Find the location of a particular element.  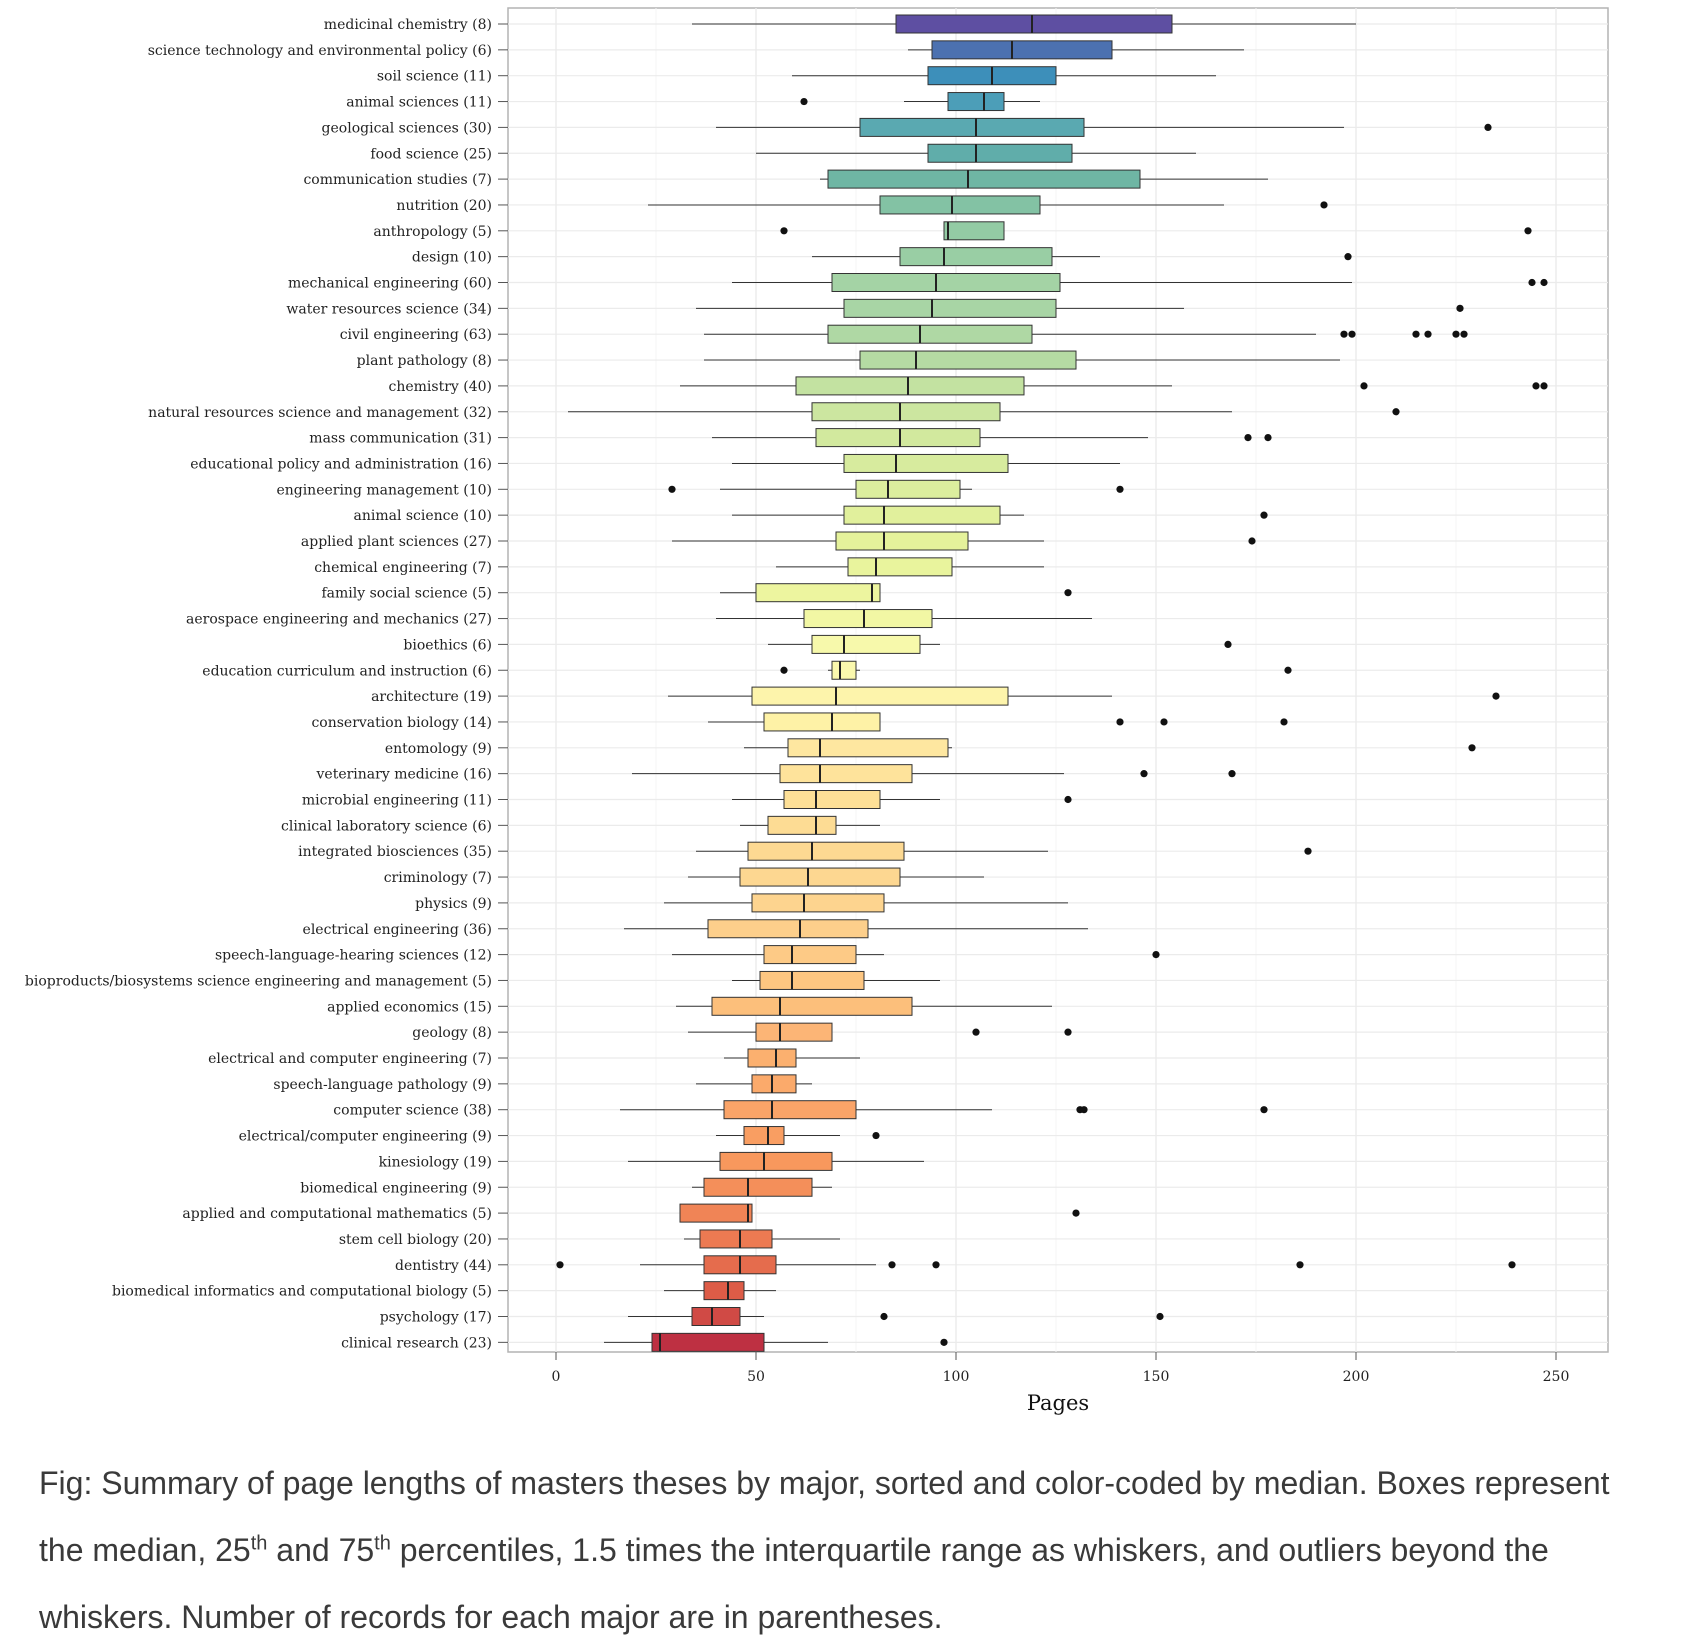

superscript: th is located at coordinates (259, 1543).